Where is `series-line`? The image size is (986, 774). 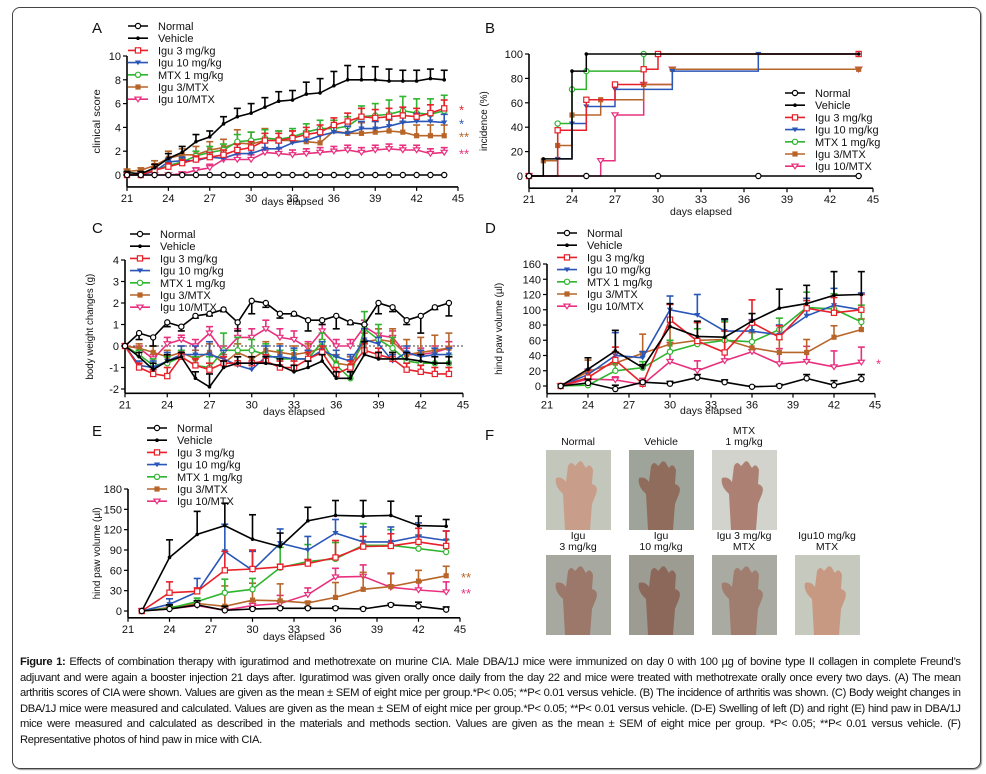
series-line is located at coordinates (711, 346).